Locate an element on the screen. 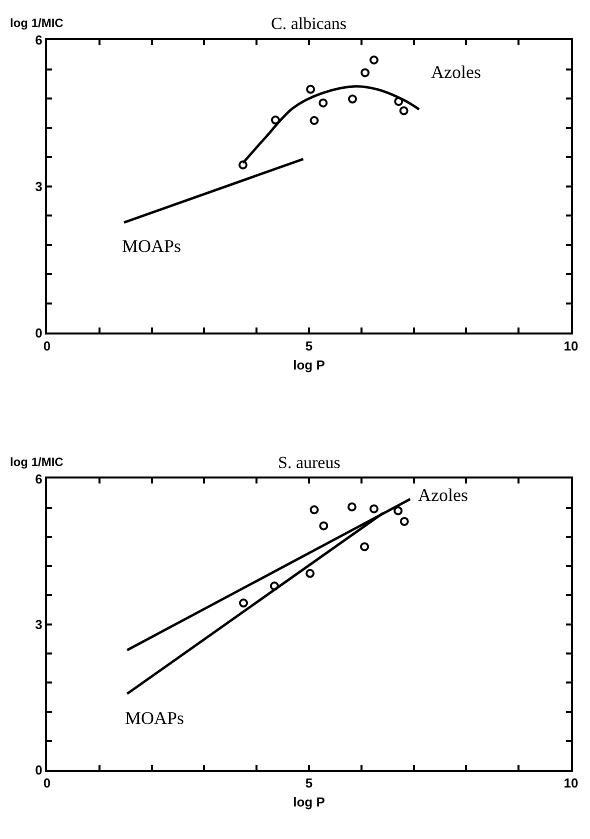 The height and width of the screenshot is (839, 590). chart-title: C. albicans is located at coordinates (309, 23).